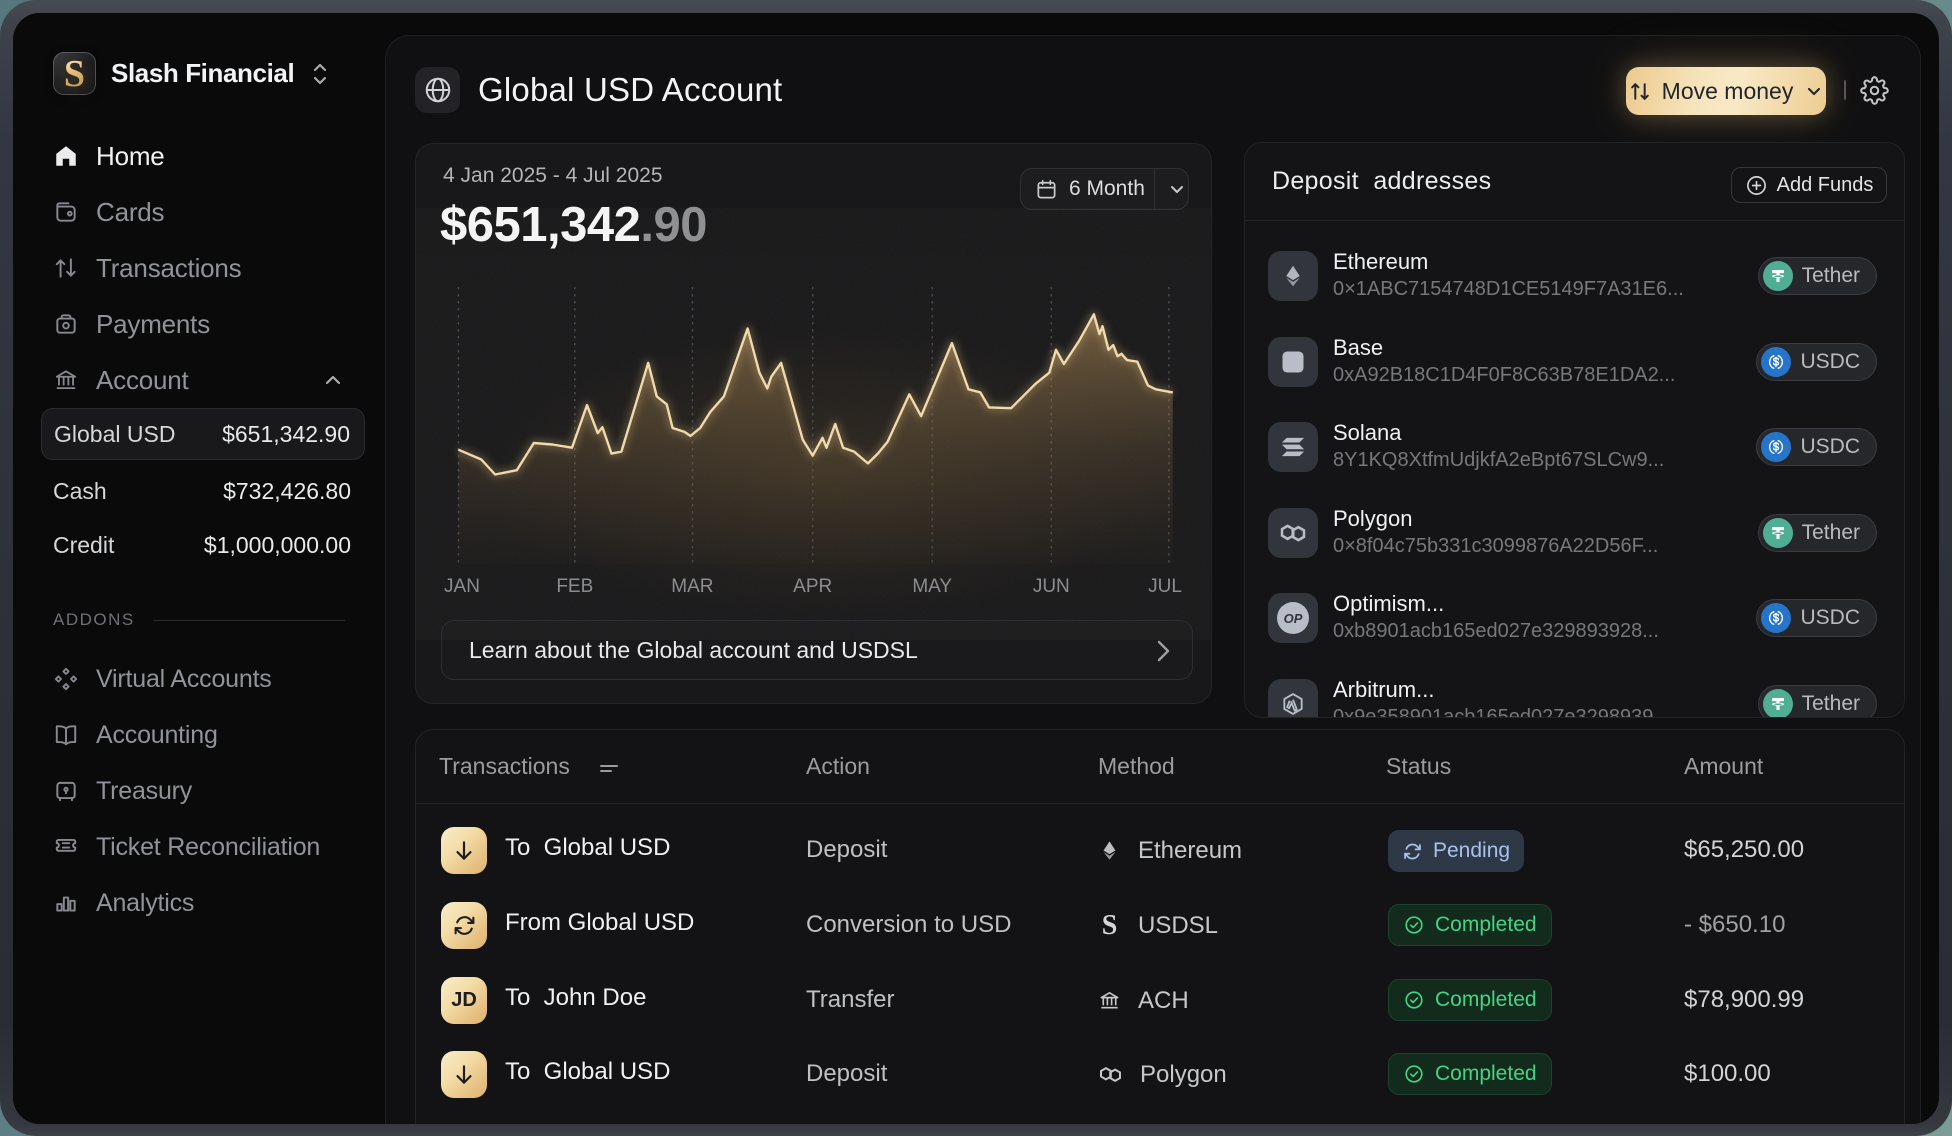 This screenshot has width=1952, height=1136. Describe the element at coordinates (1165, 586) in the screenshot. I see `svg-text: JUL` at that location.